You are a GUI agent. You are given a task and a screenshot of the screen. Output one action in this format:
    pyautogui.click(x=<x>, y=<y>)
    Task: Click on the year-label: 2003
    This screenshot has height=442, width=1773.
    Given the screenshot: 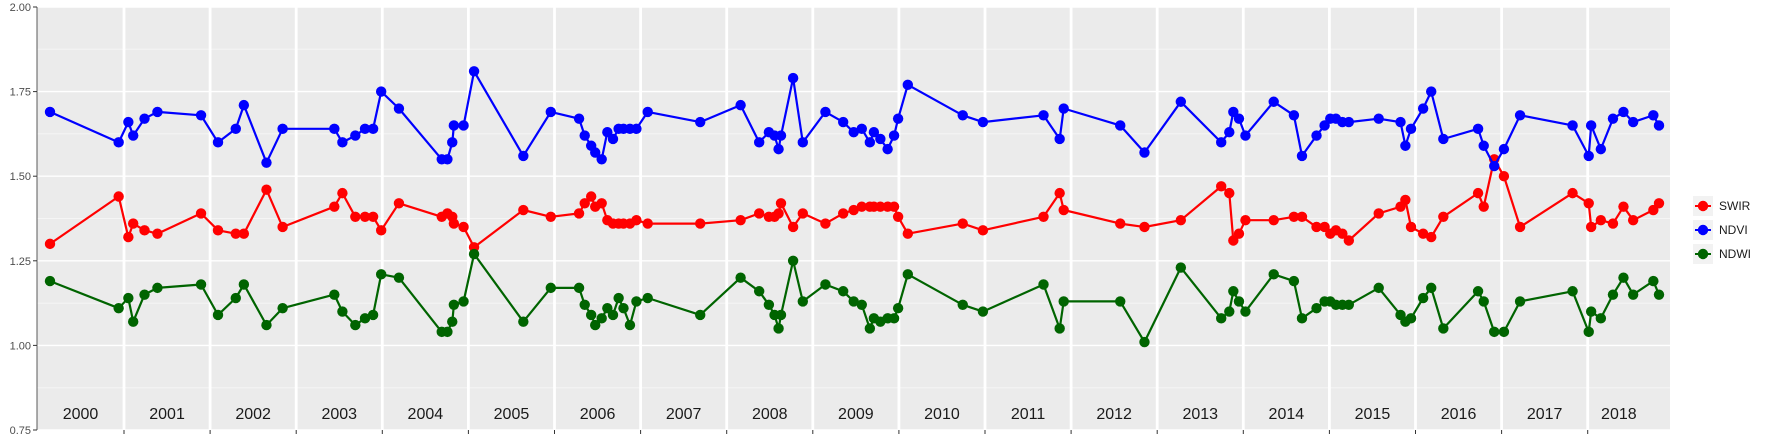 What is the action you would take?
    pyautogui.click(x=339, y=414)
    